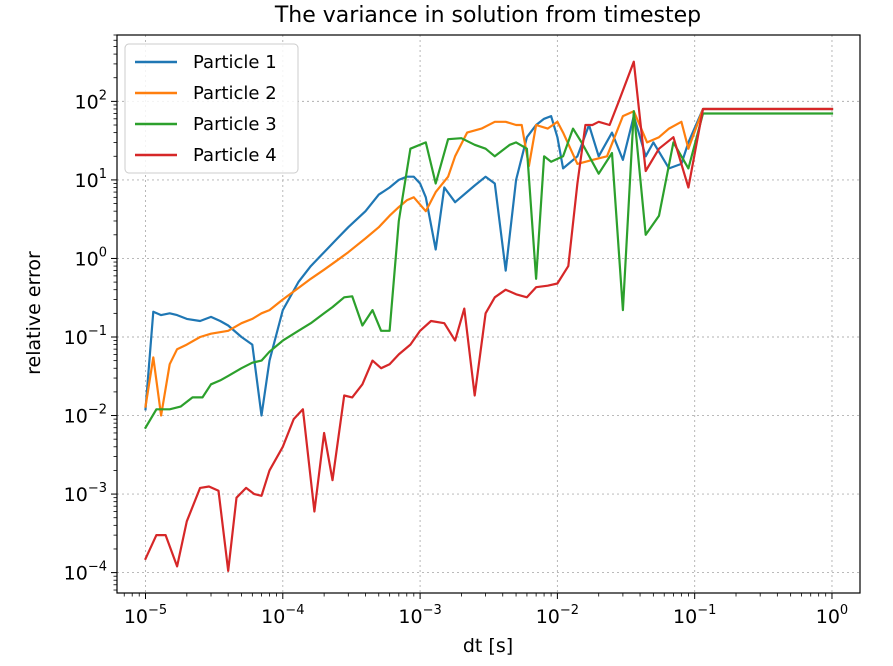 This screenshot has width=893, height=666. Describe the element at coordinates (145, 615) in the screenshot. I see `x-tick-label: 10⁻⁵` at that location.